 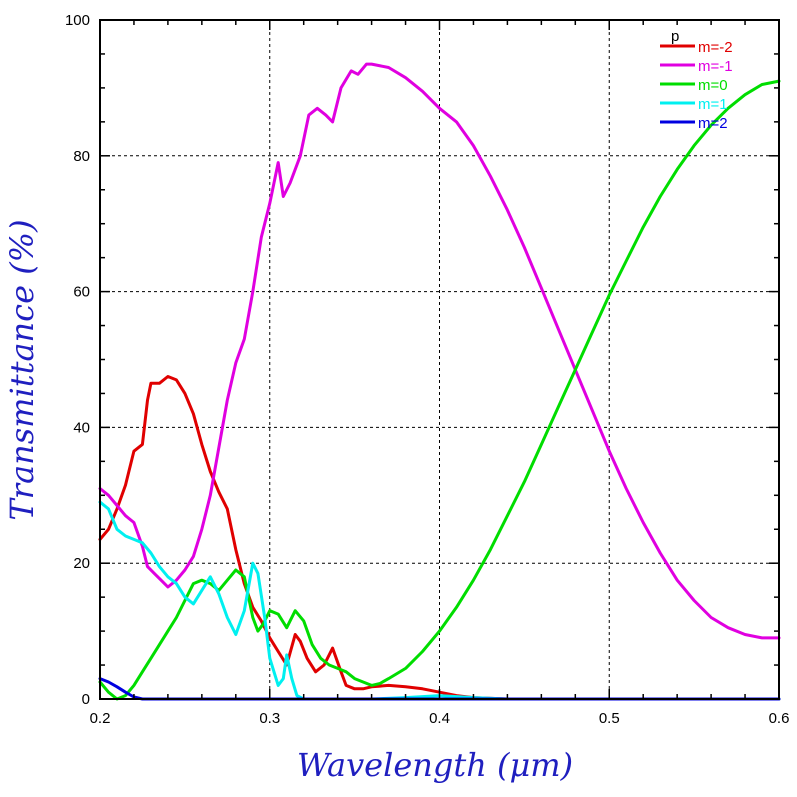 What do you see at coordinates (86, 699) in the screenshot?
I see `y-tick-label: 0` at bounding box center [86, 699].